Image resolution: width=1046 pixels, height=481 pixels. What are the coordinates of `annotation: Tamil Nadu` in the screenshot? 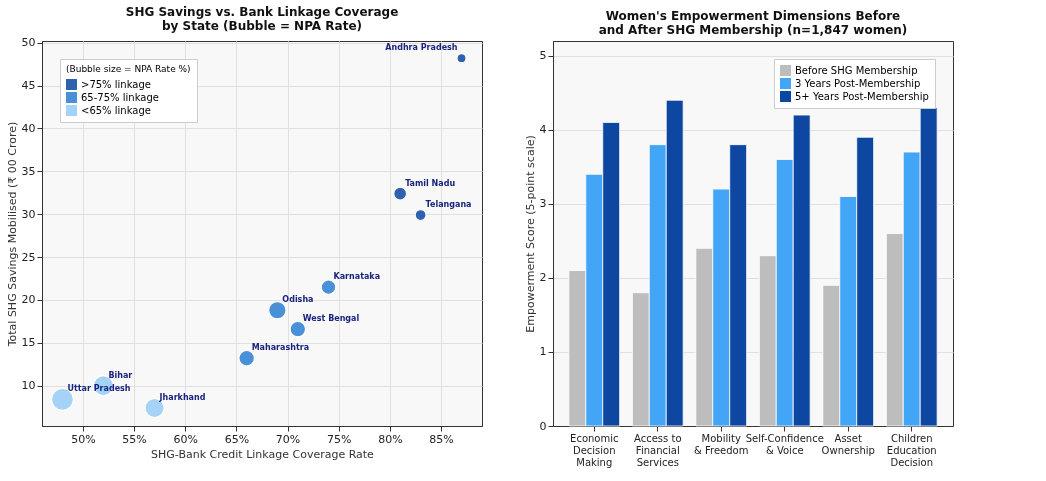 It's located at (430, 183).